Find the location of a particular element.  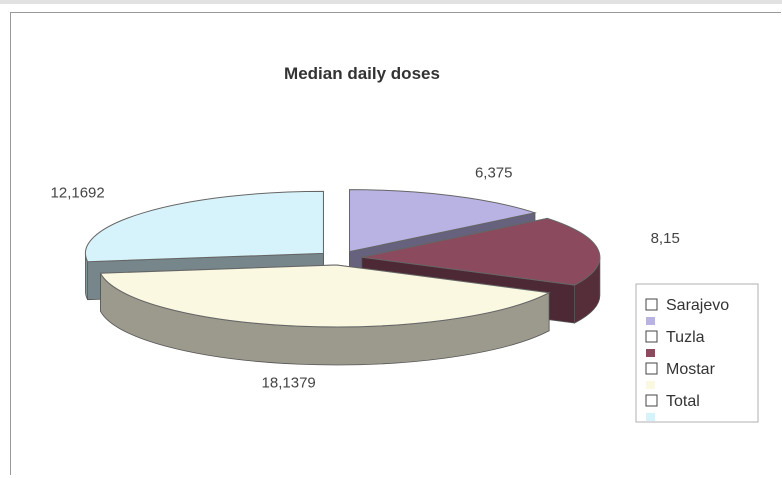

data-label: 12,1692 is located at coordinates (78, 193).